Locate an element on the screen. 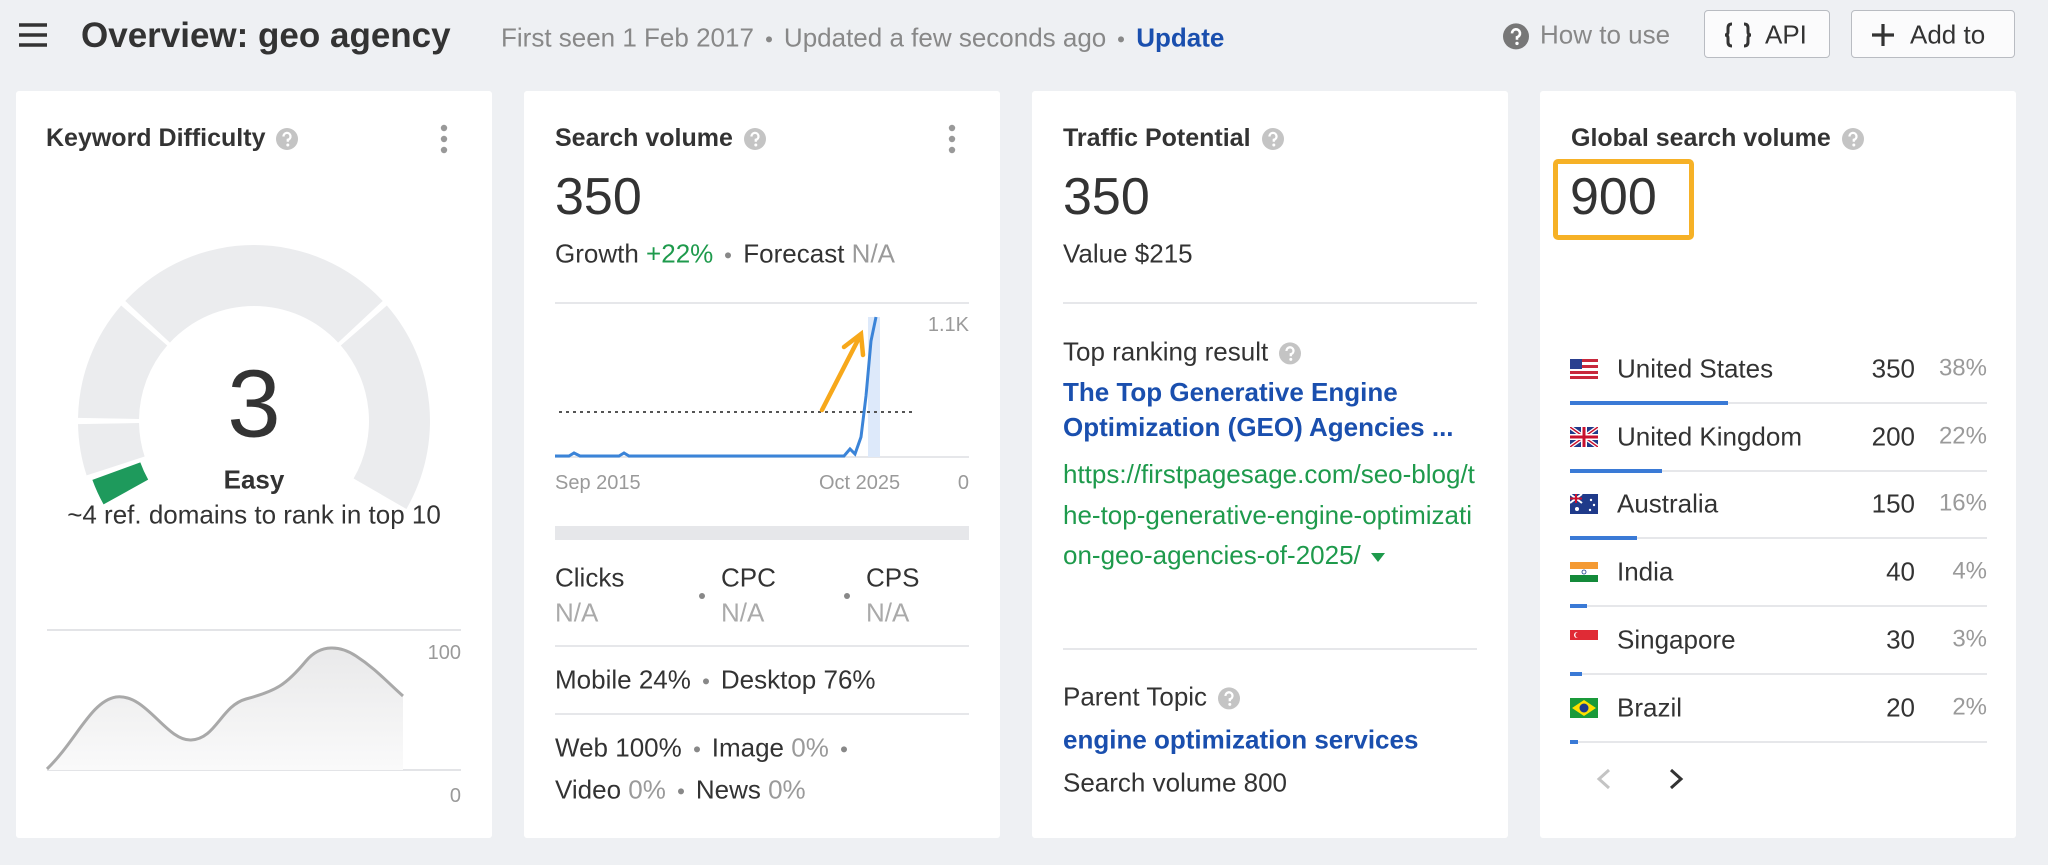 This screenshot has width=2048, height=865. section-label: Top ranking result is located at coordinates (1182, 351).